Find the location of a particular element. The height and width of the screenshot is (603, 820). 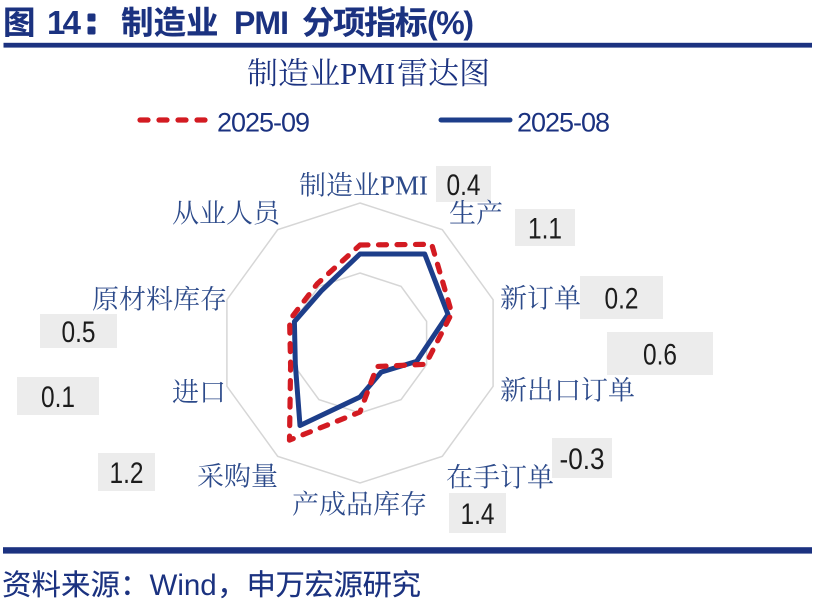

svg-text: 1.2 is located at coordinates (127, 473).